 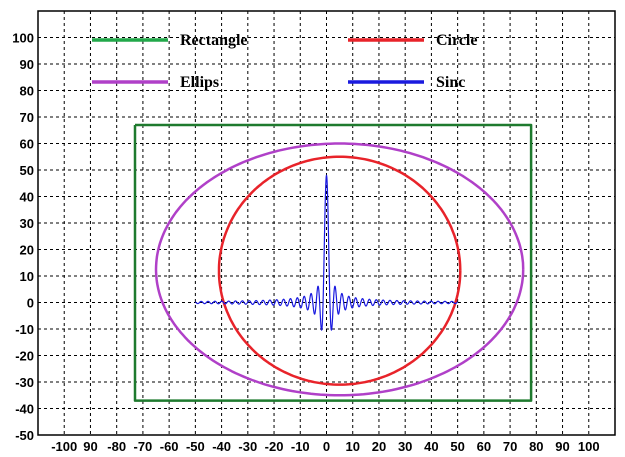 I want to click on legend-label-rectangle: Rectangle, so click(x=214, y=40).